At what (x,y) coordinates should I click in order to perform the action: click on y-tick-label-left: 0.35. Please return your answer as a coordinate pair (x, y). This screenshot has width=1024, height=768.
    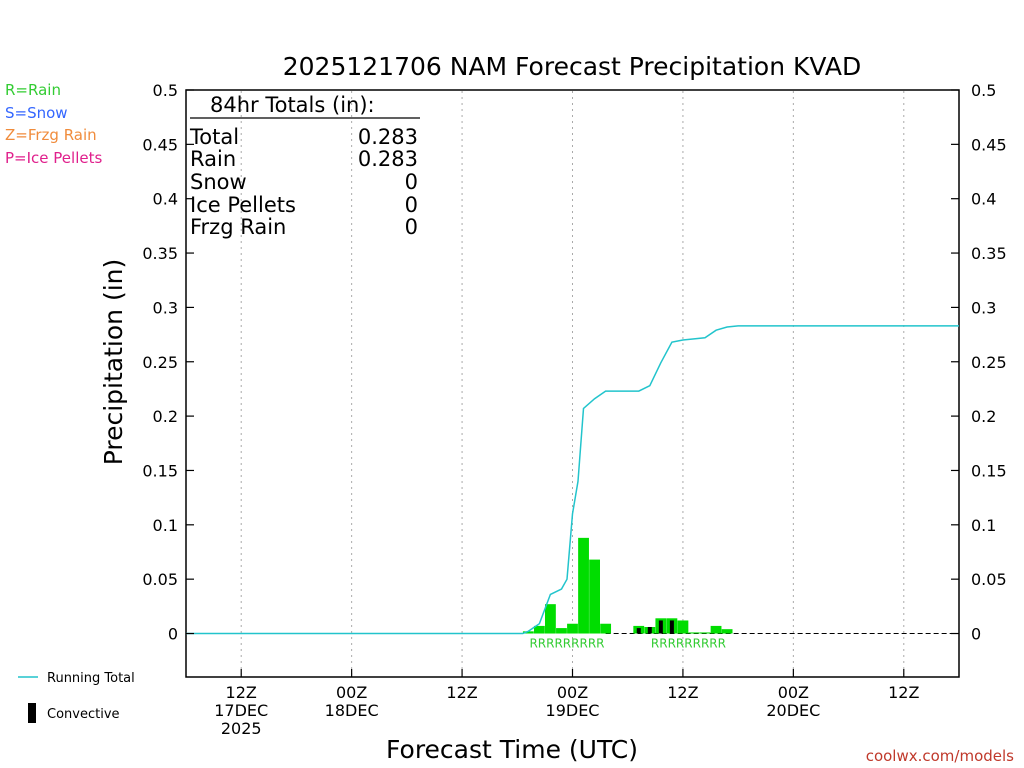
    Looking at the image, I should click on (160, 253).